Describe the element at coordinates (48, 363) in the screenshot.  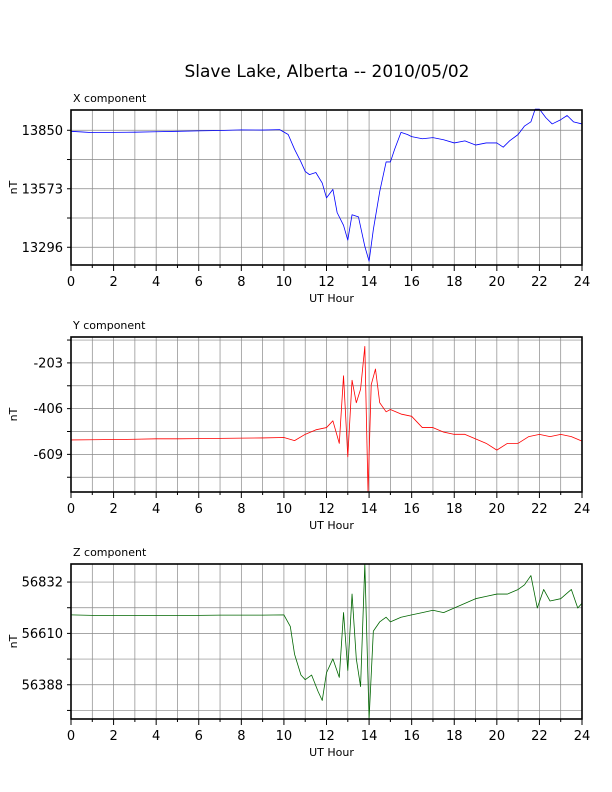
I see `y-tick-label: -203` at that location.